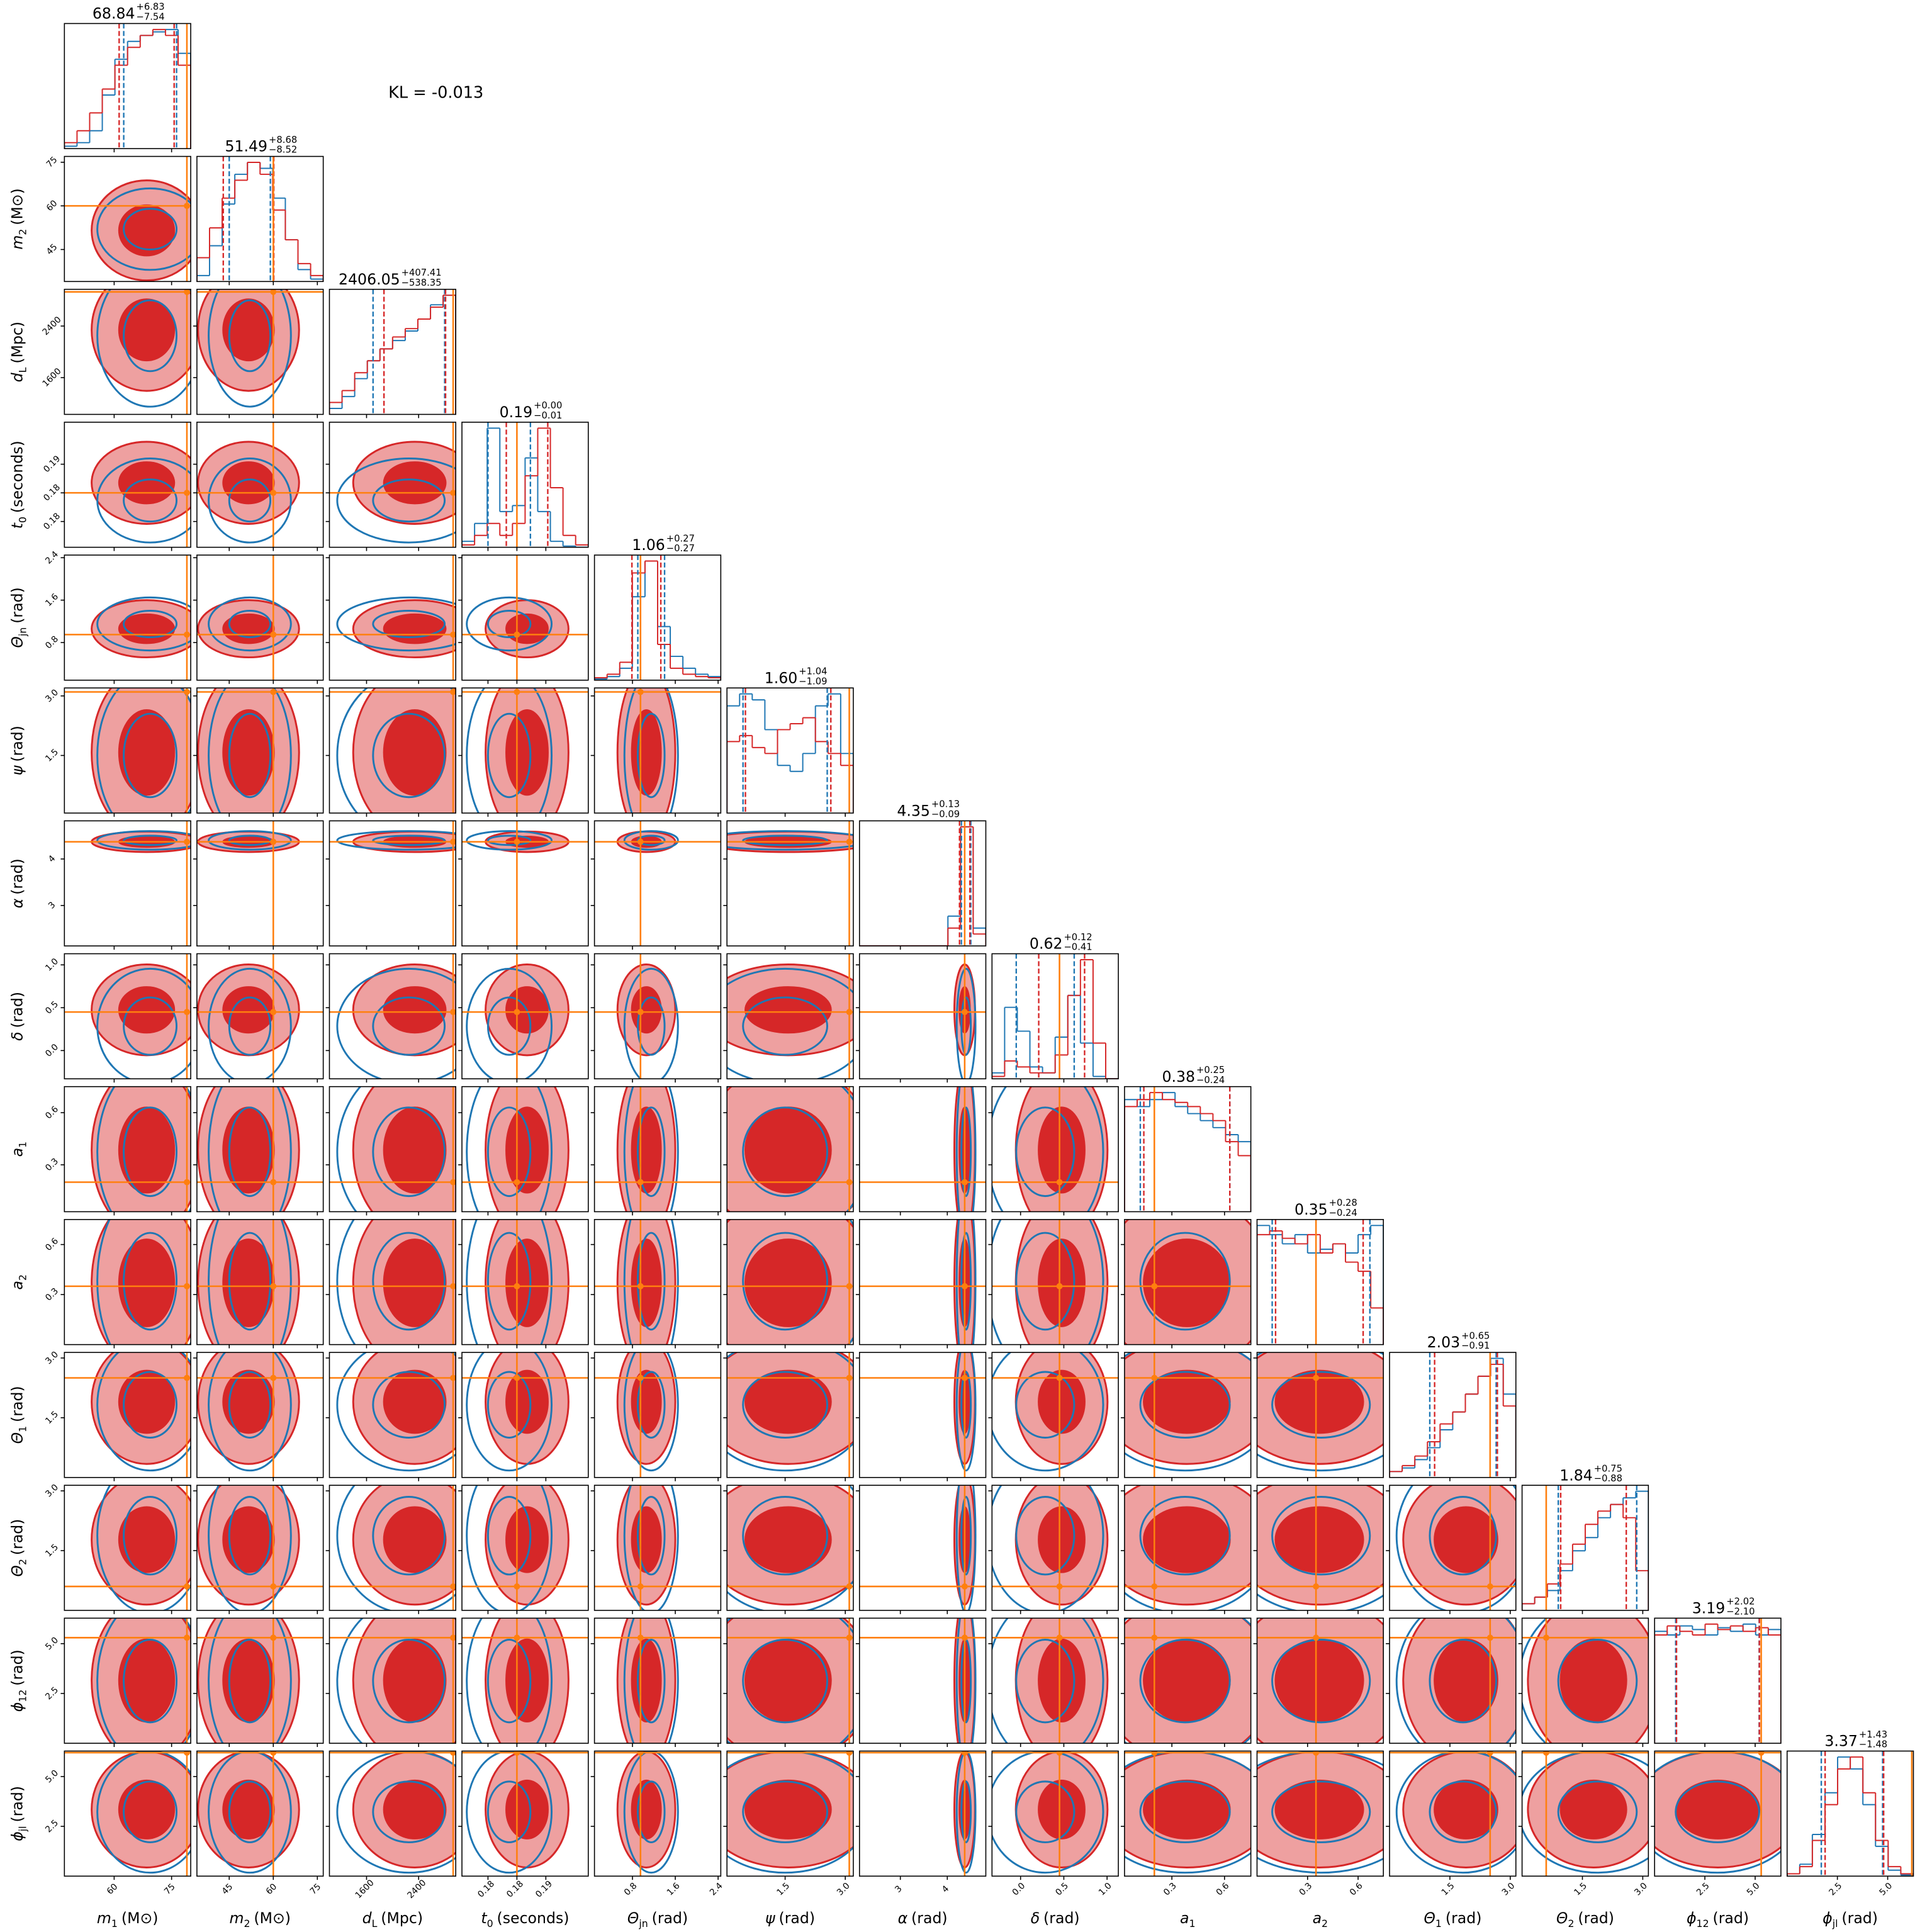 This screenshot has height=1932, width=1932. Describe the element at coordinates (18, 1547) in the screenshot. I see `y-axis-label: Θ2 (rad)` at that location.